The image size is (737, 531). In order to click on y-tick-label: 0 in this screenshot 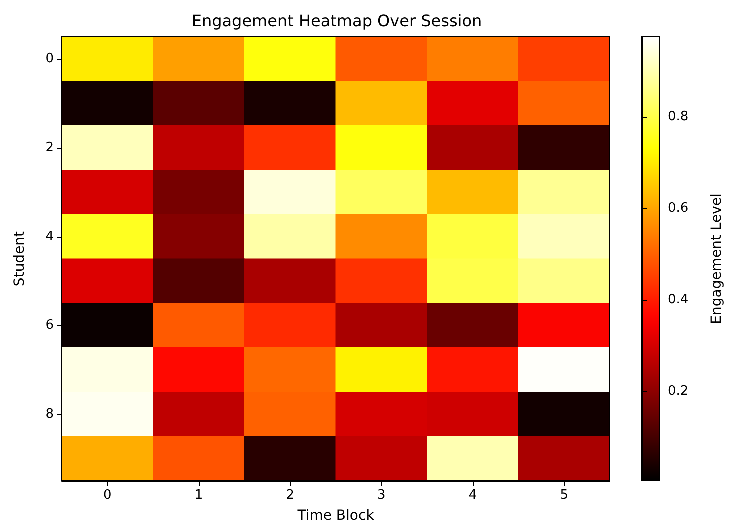, I will do `click(50, 59)`.